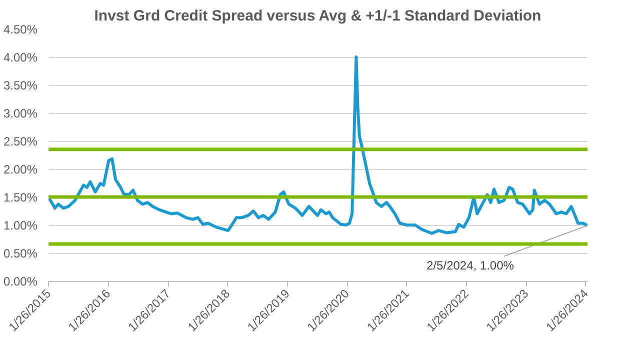 The height and width of the screenshot is (350, 623). What do you see at coordinates (20, 253) in the screenshot?
I see `y-tick-label: 0.50%` at bounding box center [20, 253].